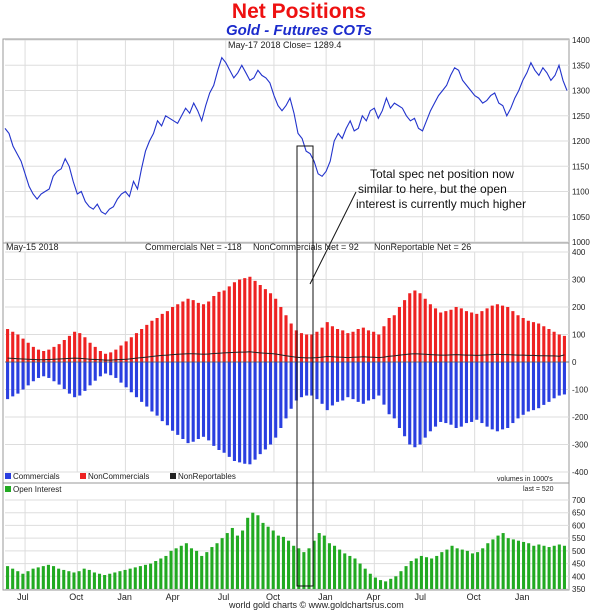  I want to click on y-tick-label: 100, so click(579, 335).